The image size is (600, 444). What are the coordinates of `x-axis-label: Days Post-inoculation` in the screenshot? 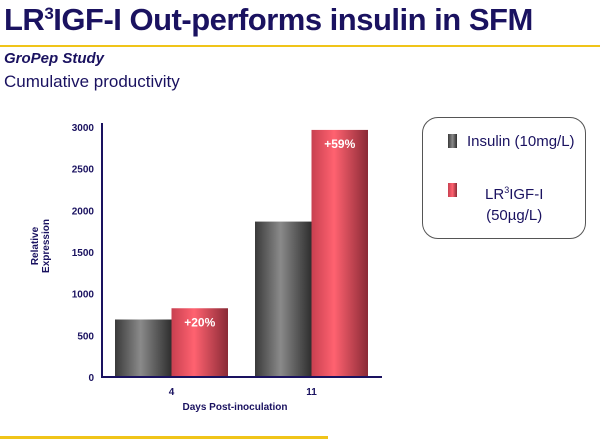 It's located at (234, 407).